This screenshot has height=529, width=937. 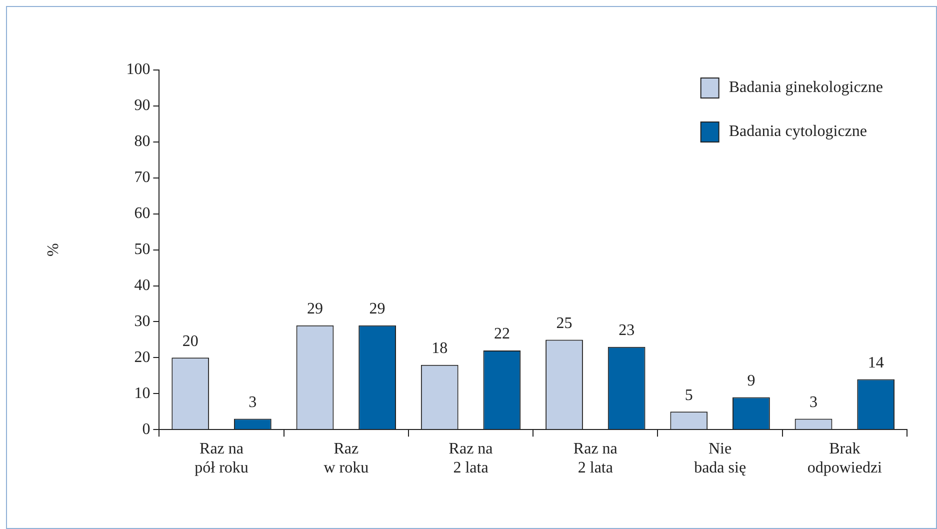 What do you see at coordinates (142, 141) in the screenshot?
I see `y-tick-label: 80` at bounding box center [142, 141].